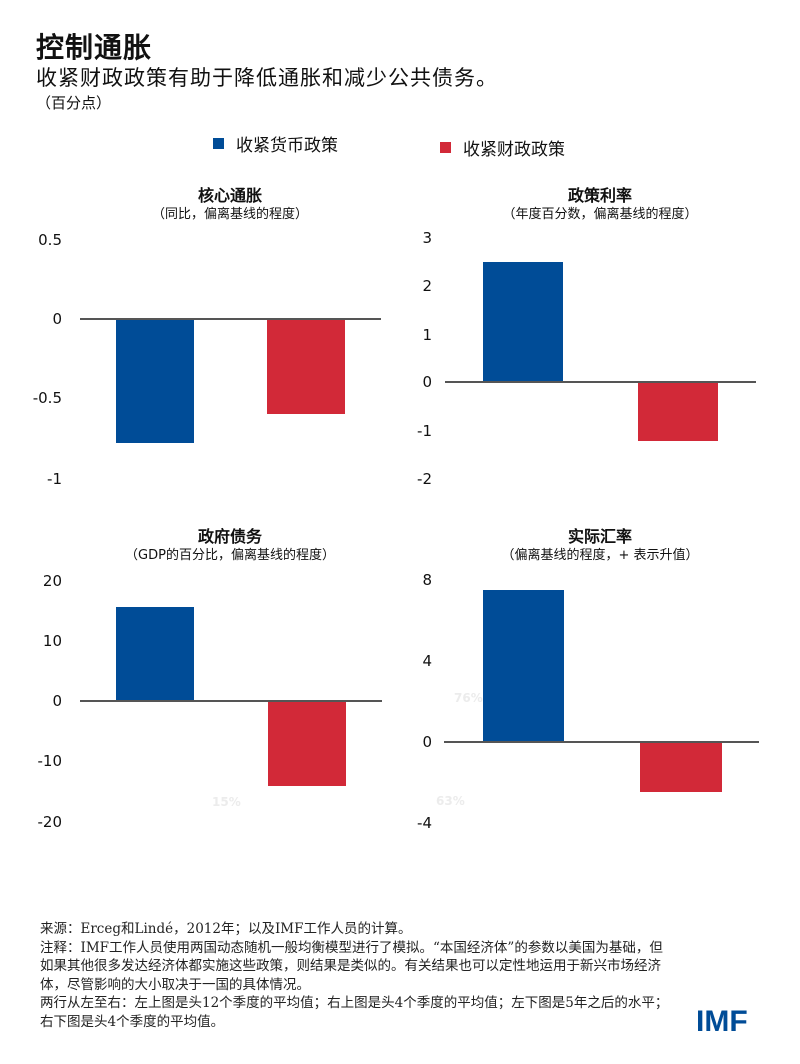  I want to click on chart-title: 控制通胀, so click(94, 47).